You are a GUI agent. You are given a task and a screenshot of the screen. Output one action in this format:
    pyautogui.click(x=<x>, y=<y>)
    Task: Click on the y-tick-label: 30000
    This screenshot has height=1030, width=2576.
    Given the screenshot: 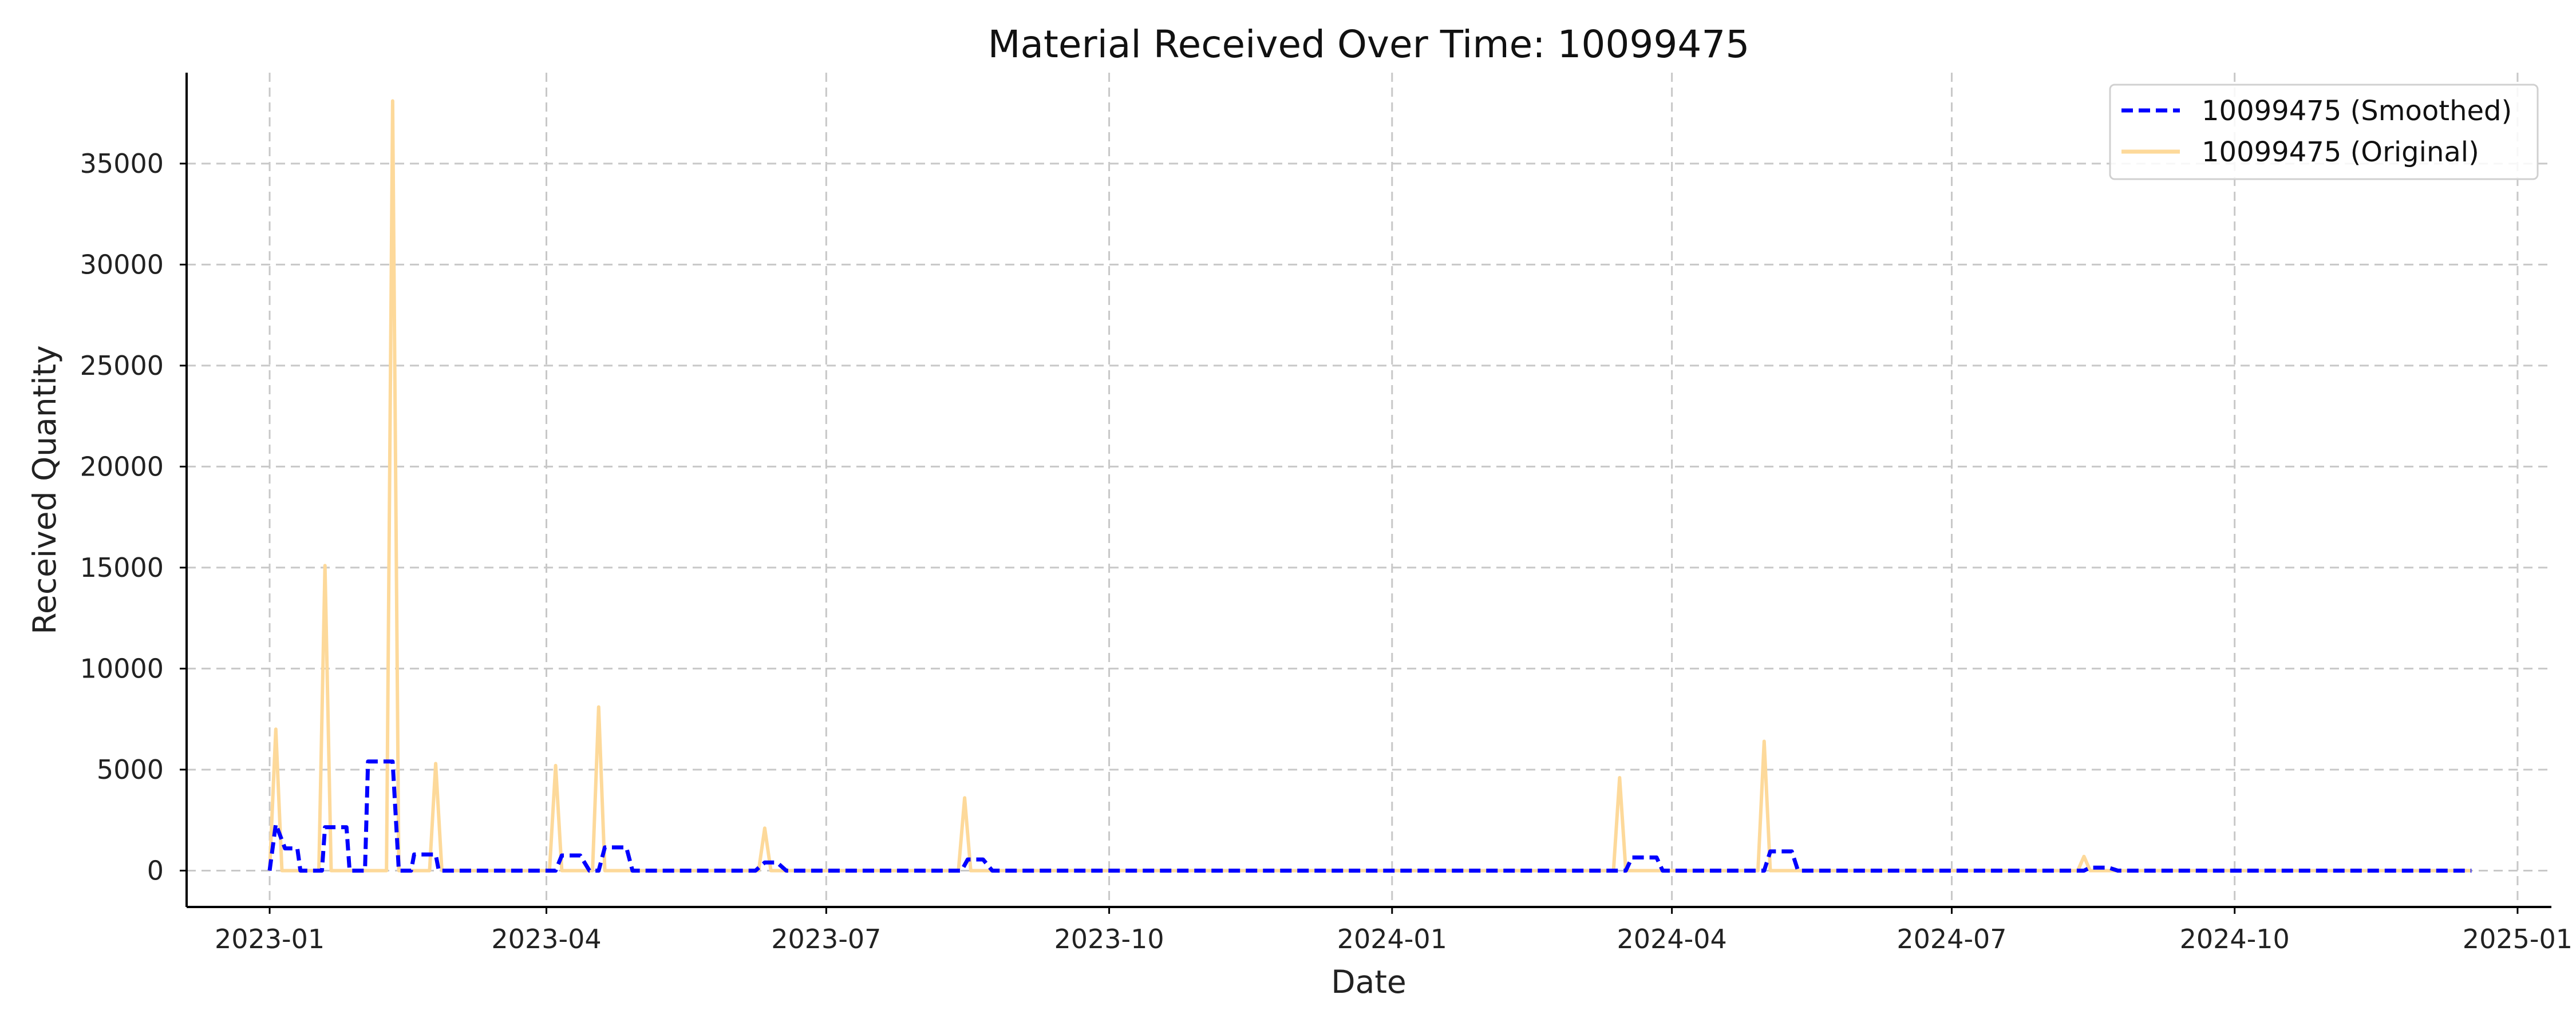 What is the action you would take?
    pyautogui.click(x=122, y=264)
    